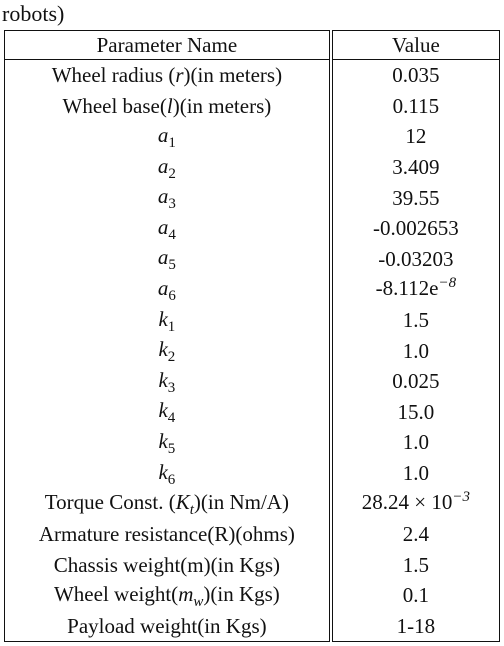 The image size is (504, 646). I want to click on parameter-name-cell: Wheel radius (r)(in meters), so click(168, 75).